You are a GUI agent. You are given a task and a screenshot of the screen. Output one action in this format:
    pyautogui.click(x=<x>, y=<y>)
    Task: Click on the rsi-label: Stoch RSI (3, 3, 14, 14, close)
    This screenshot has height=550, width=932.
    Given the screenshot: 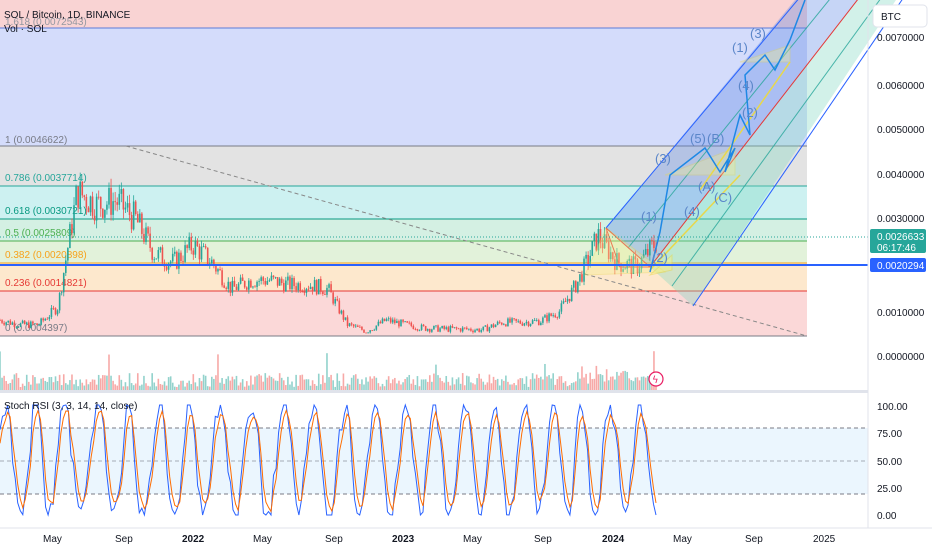 What is the action you would take?
    pyautogui.click(x=70, y=406)
    